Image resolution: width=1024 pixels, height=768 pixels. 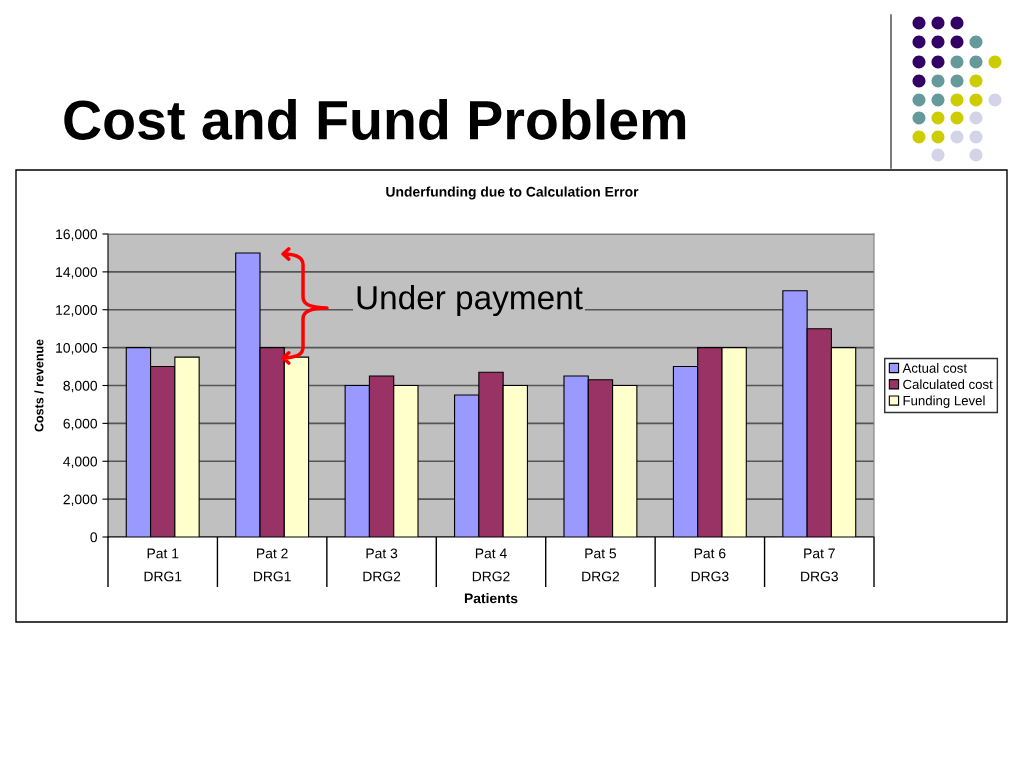 I want to click on legend-label: Calculated cost, so click(x=948, y=384).